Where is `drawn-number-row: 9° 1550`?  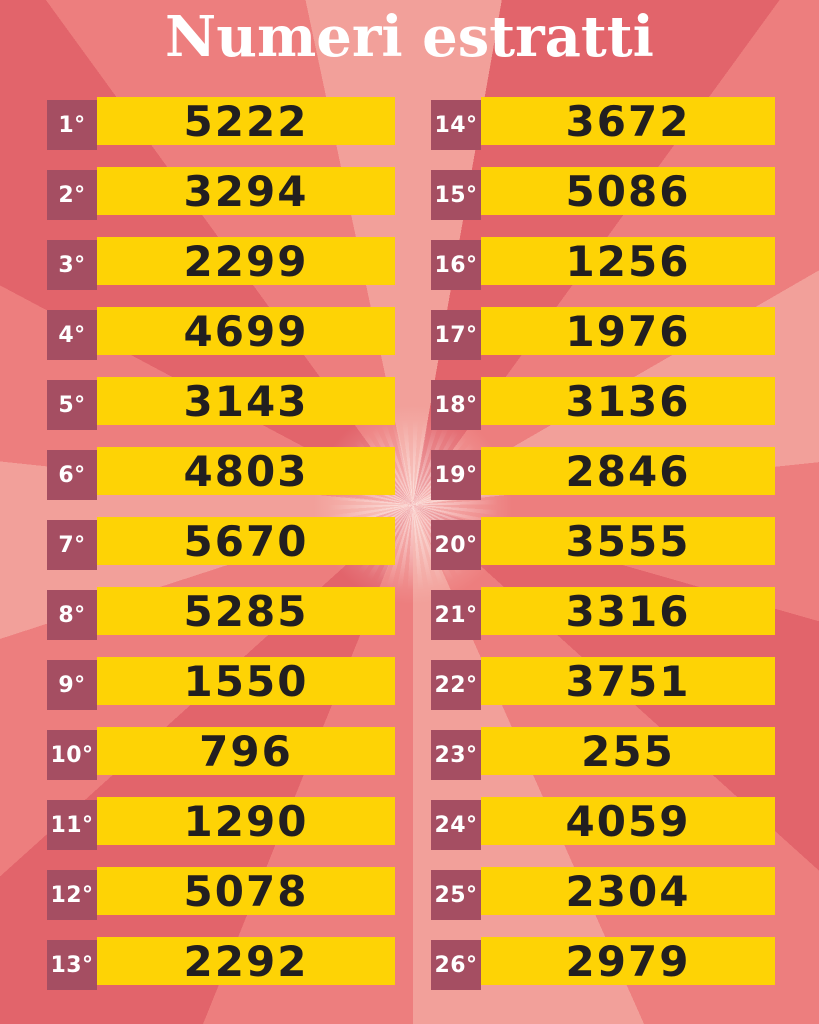 drawn-number-row: 9° 1550 is located at coordinates (221, 683).